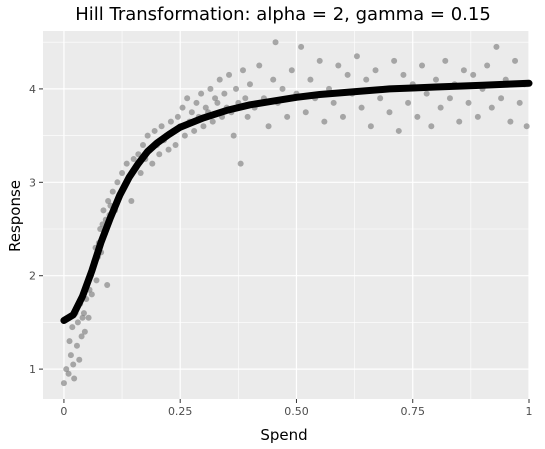  What do you see at coordinates (32, 182) in the screenshot?
I see `y-tick-label: 3` at bounding box center [32, 182].